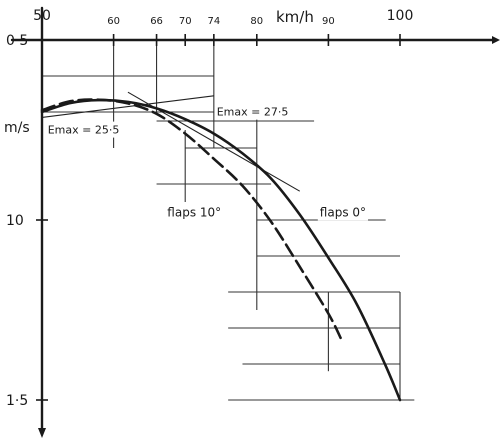  Describe the element at coordinates (256, 21) in the screenshot. I see `x-tick-label: 80` at that location.